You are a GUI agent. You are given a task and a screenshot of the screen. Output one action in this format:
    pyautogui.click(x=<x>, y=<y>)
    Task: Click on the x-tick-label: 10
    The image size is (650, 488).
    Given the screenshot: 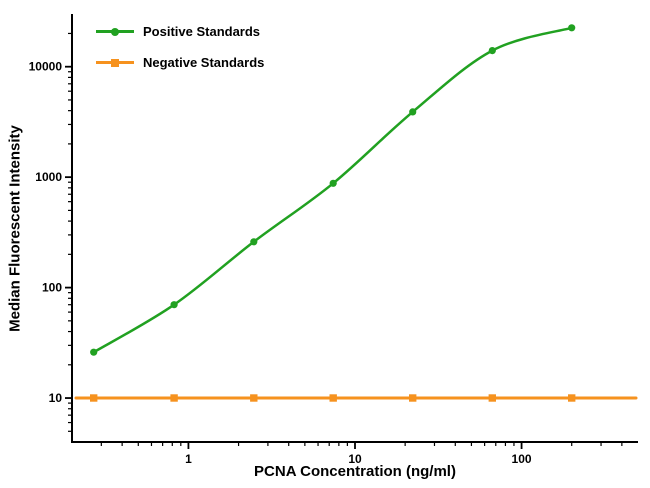 What is the action you would take?
    pyautogui.click(x=355, y=459)
    